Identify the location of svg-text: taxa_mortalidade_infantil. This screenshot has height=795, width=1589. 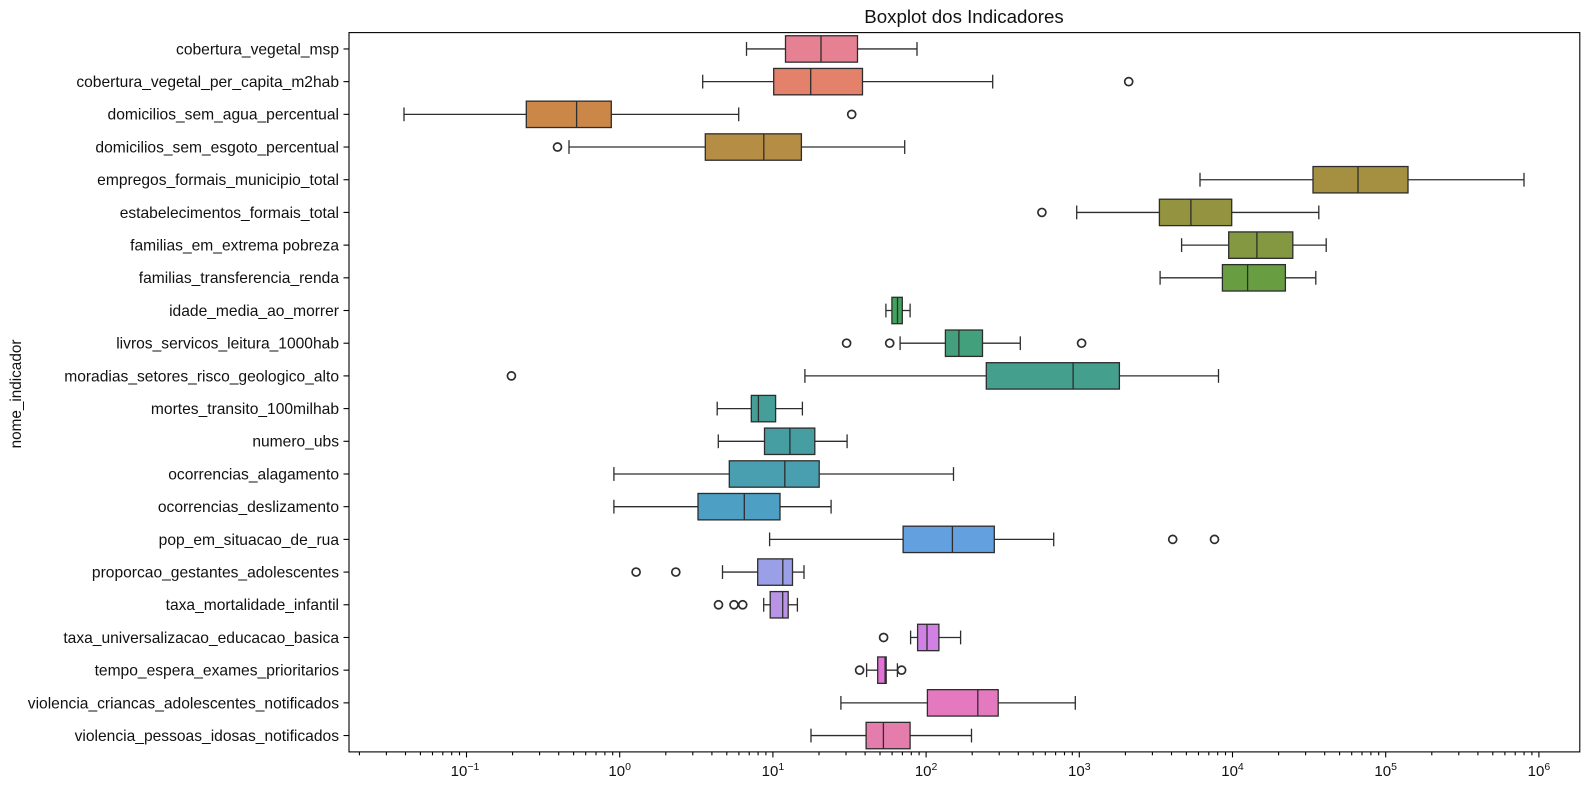
(252, 605).